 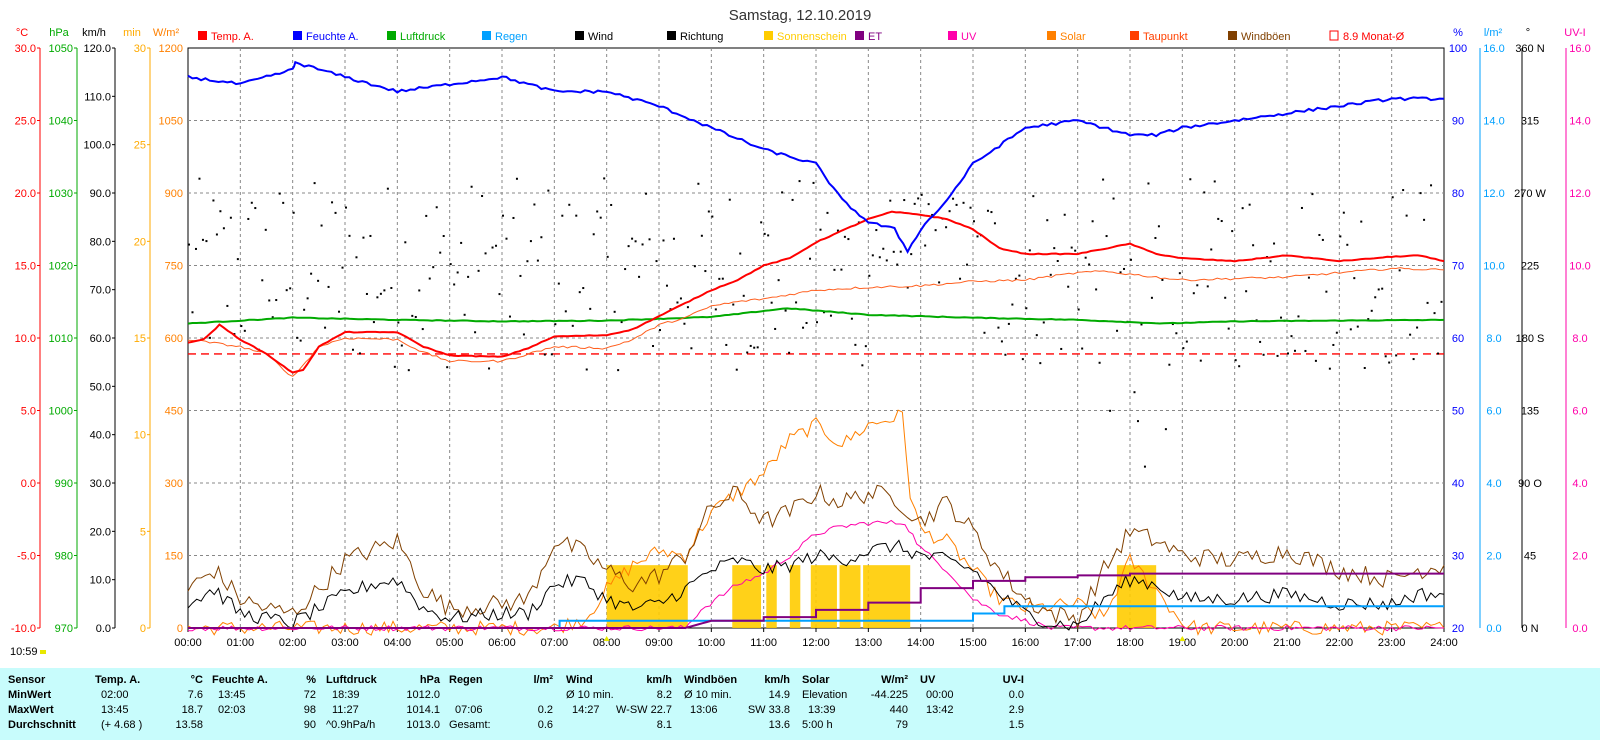 What do you see at coordinates (894, 680) in the screenshot?
I see `stats-unit: W/m²` at bounding box center [894, 680].